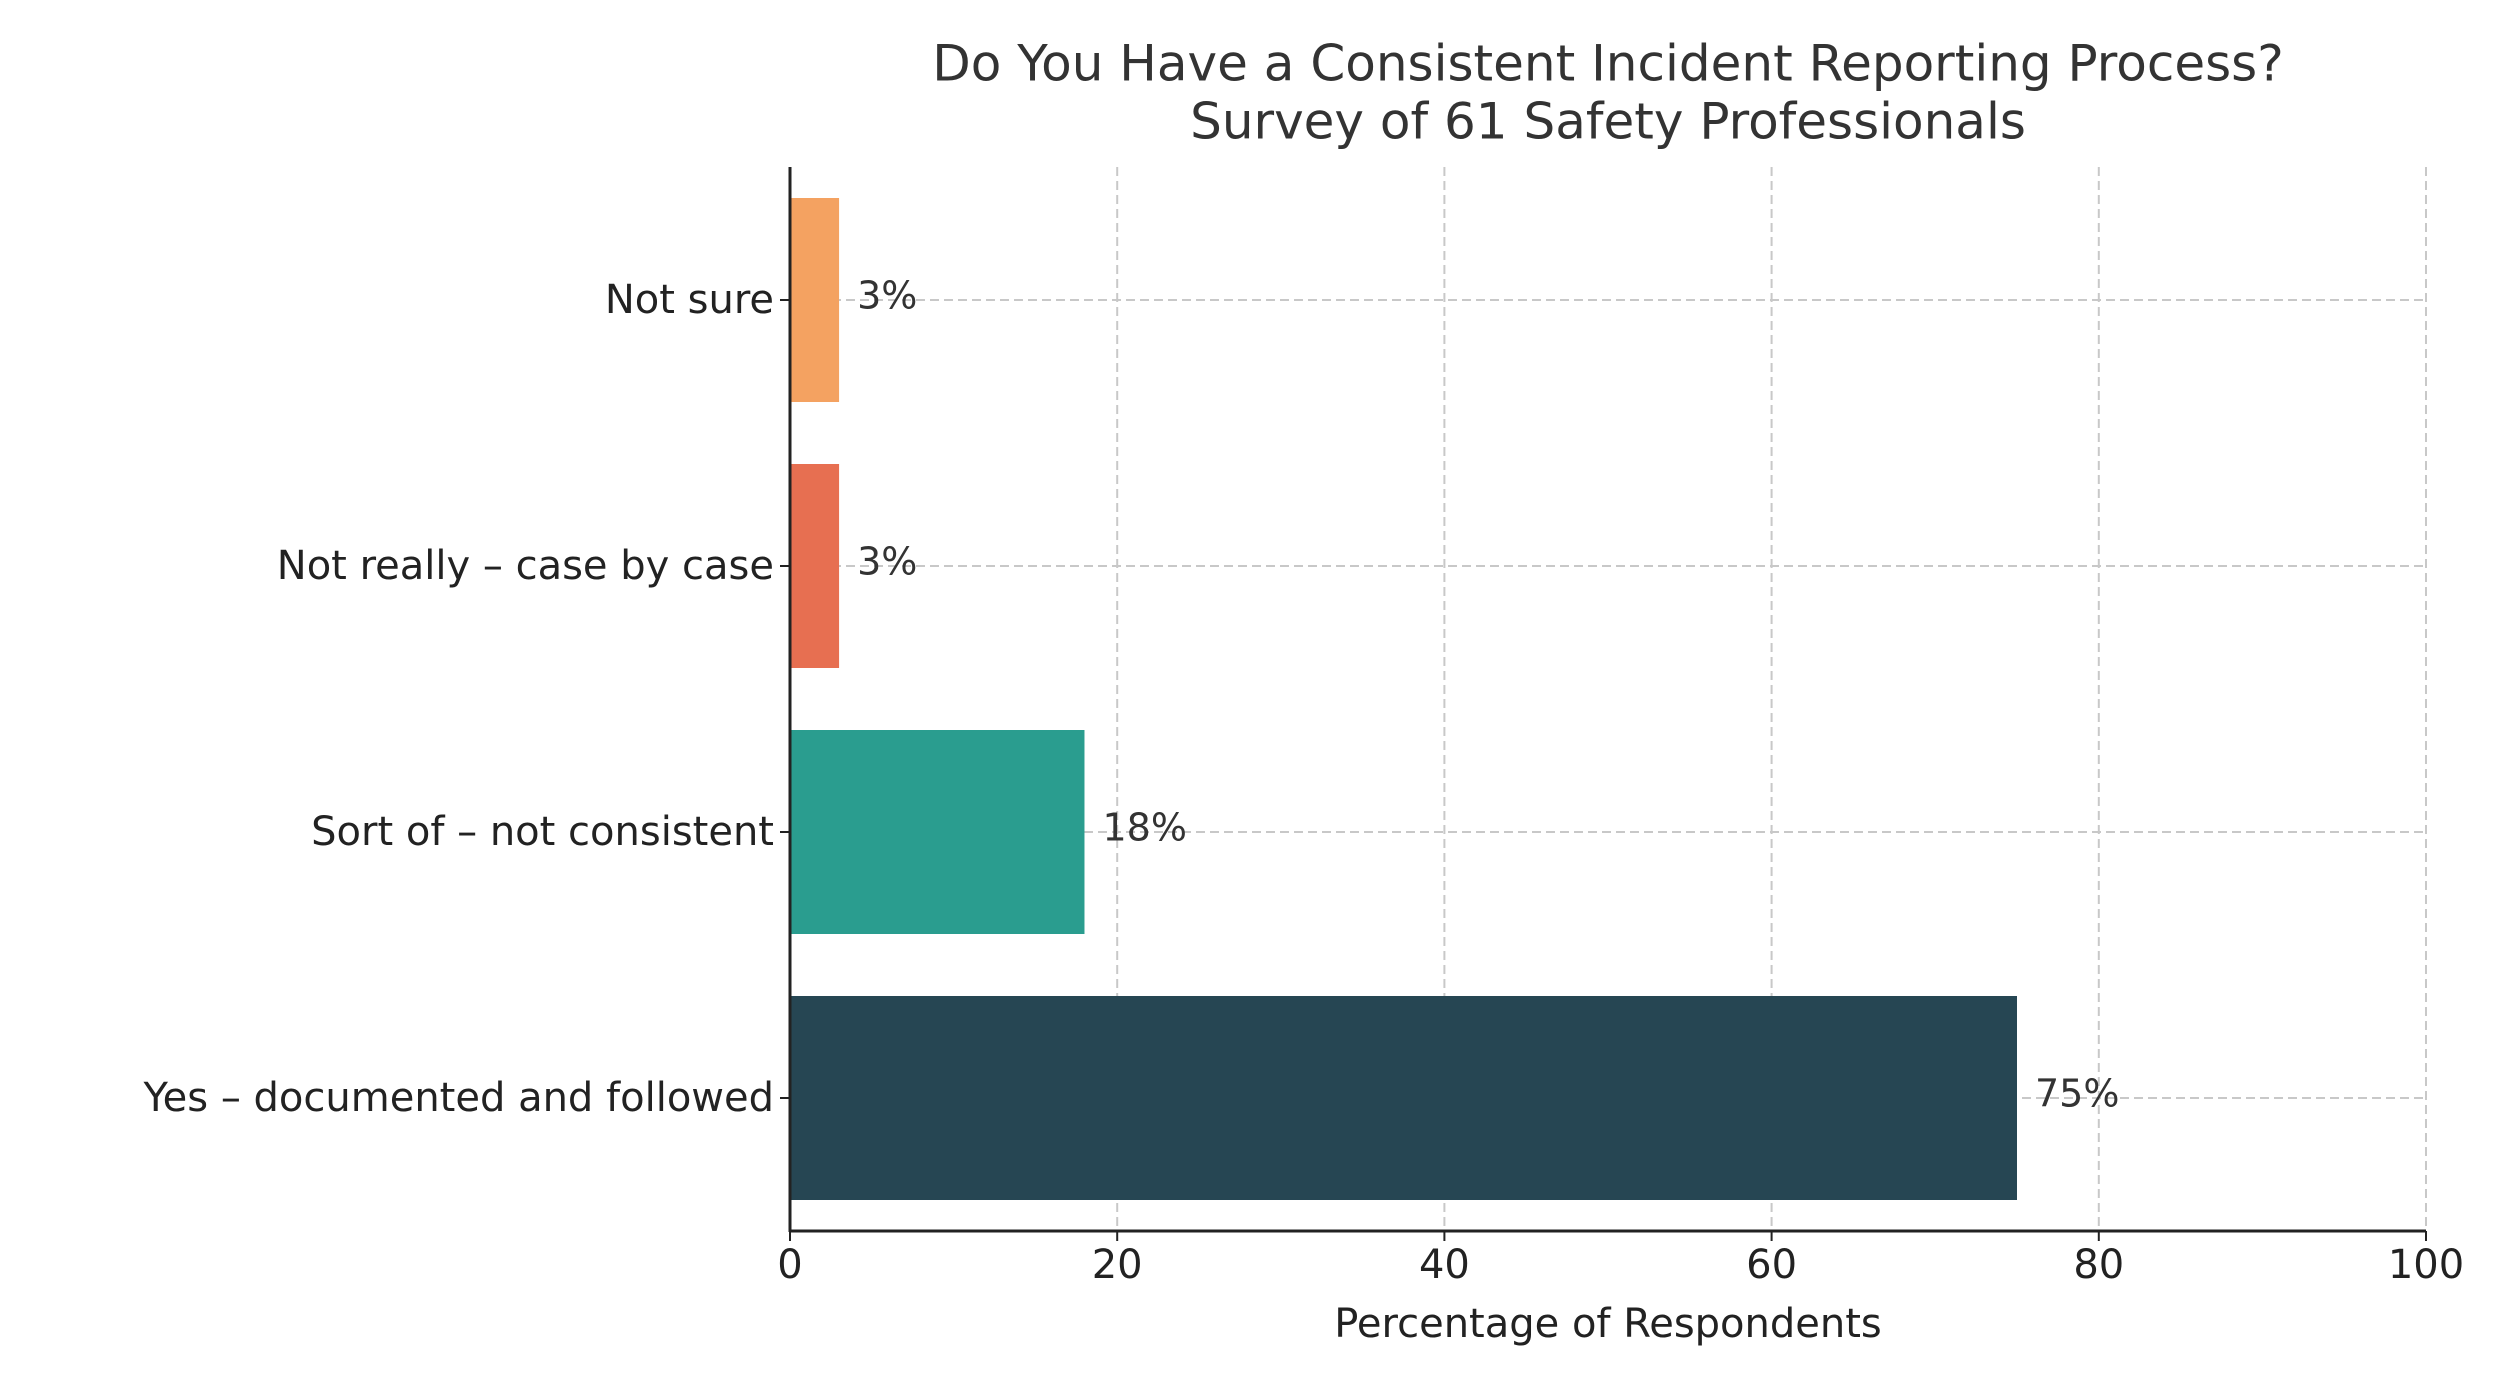  I want to click on chart-subtitle: Survey of 61 Safety Professionals, so click(1608, 122).